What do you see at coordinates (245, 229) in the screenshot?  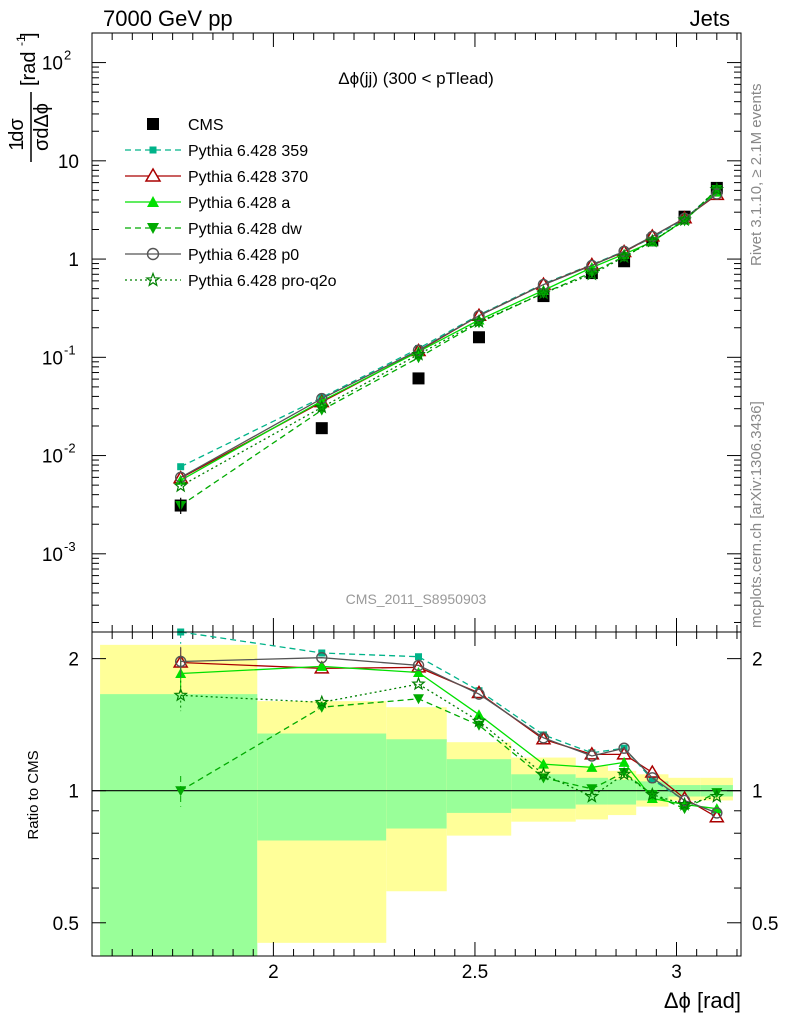 I see `legend-label: Pythia 6.428 dw` at bounding box center [245, 229].